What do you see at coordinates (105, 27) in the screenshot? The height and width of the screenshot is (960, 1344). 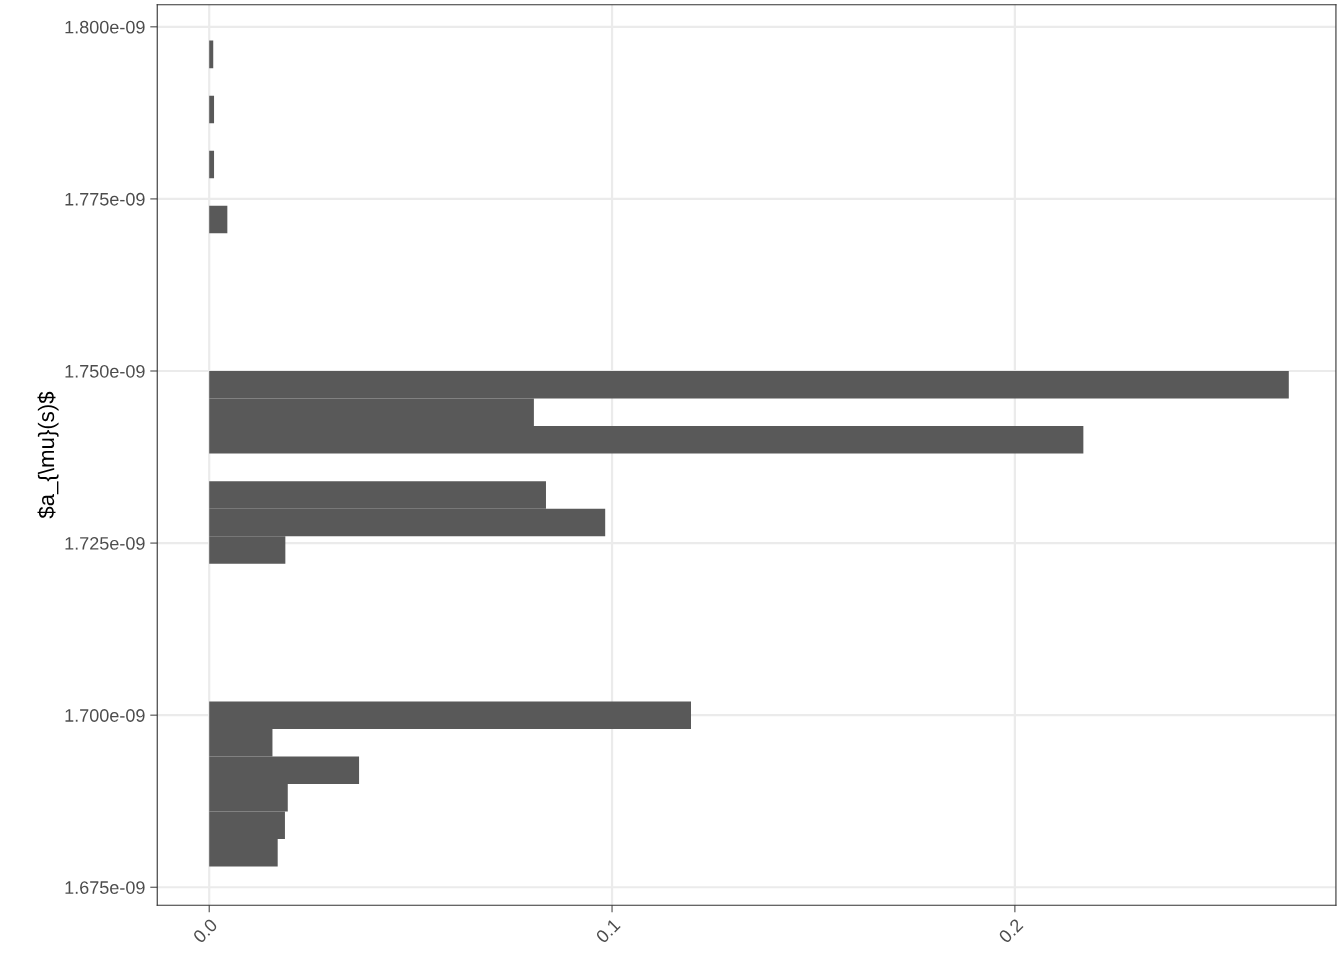 I see `y-tick-label: 1.800e-09` at bounding box center [105, 27].